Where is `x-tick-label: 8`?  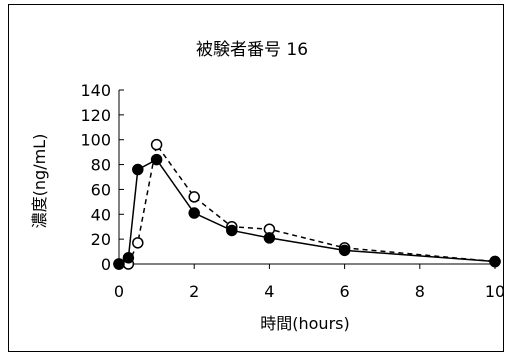
x-tick-label: 8 is located at coordinates (420, 291).